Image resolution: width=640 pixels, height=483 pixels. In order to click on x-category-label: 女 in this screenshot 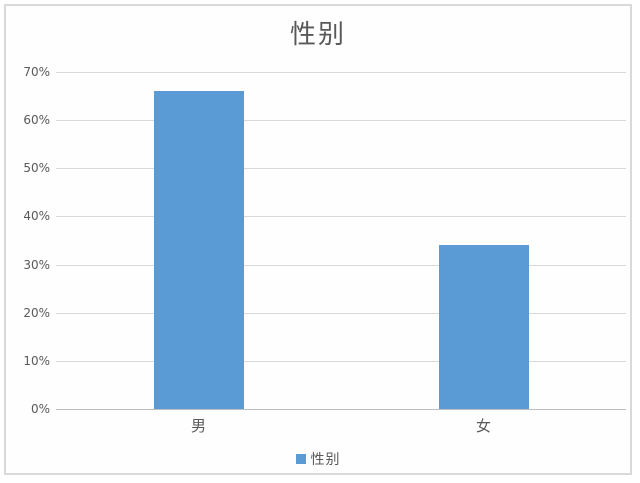, I will do `click(483, 426)`.